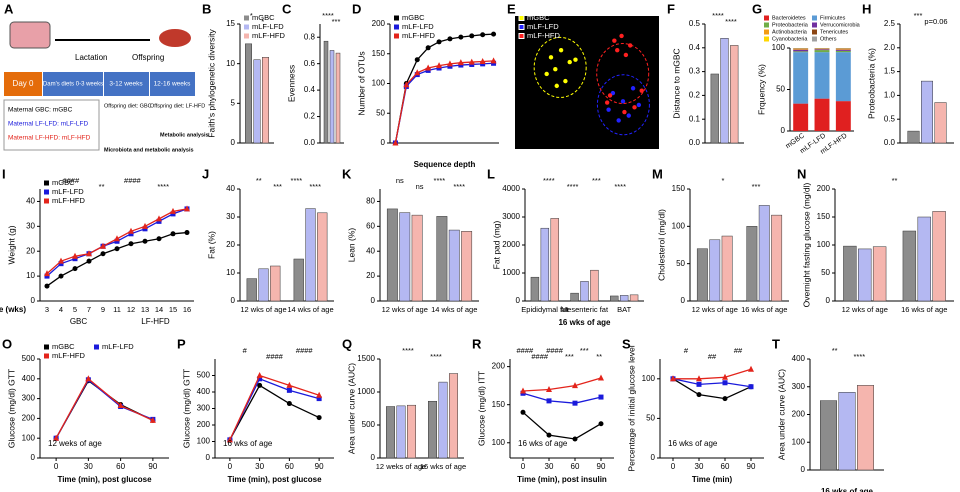  Describe the element at coordinates (291, 83) in the screenshot. I see `y-axis-label: Evenness` at that location.